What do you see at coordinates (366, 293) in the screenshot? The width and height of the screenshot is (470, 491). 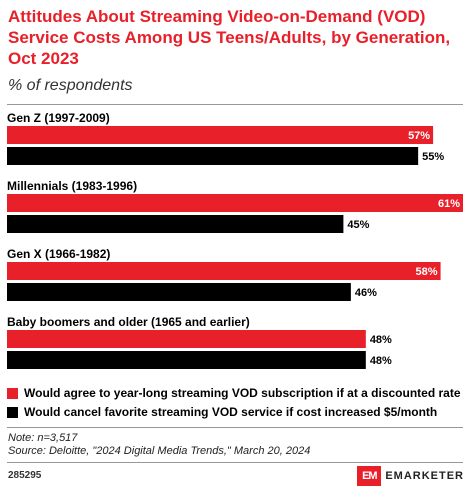 I see `data-label: 46%` at bounding box center [366, 293].